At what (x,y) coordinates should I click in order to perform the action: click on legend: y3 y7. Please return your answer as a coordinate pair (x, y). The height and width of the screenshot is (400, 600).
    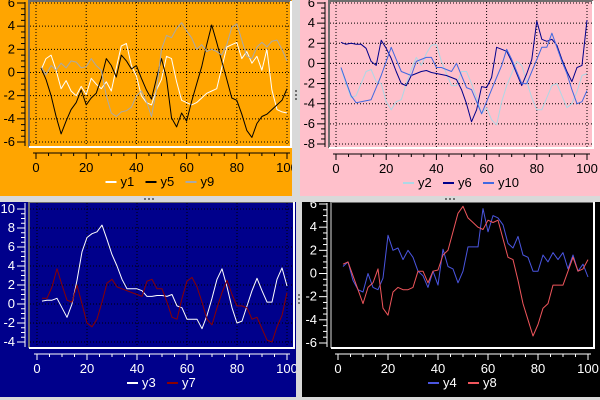
    Looking at the image, I should click on (161, 382).